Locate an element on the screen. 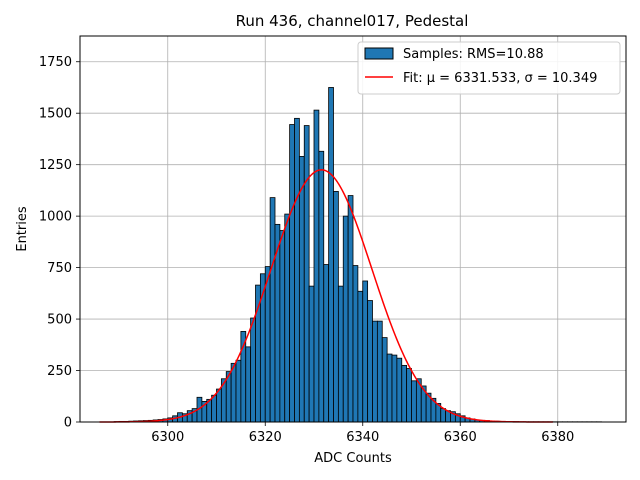 This screenshot has width=640, height=480. y-tick-label: 500 is located at coordinates (59, 320).